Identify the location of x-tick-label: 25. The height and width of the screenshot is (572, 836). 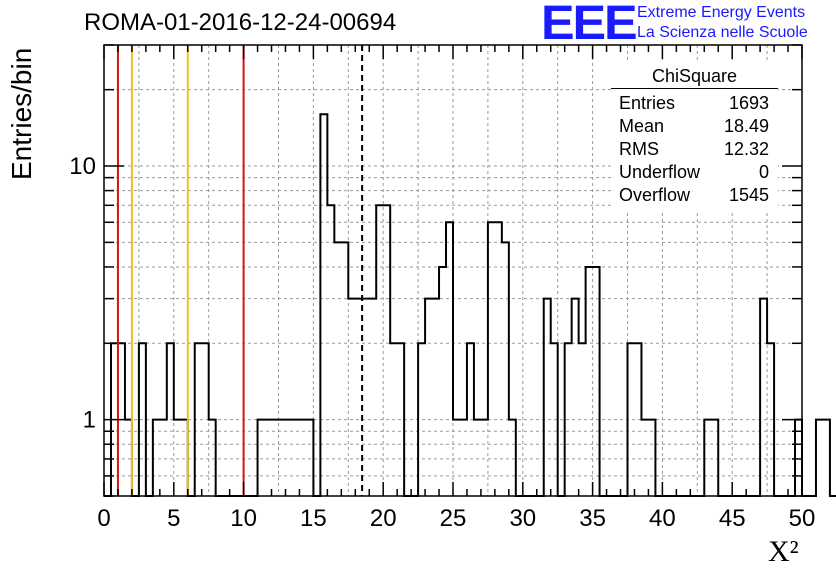
(453, 518).